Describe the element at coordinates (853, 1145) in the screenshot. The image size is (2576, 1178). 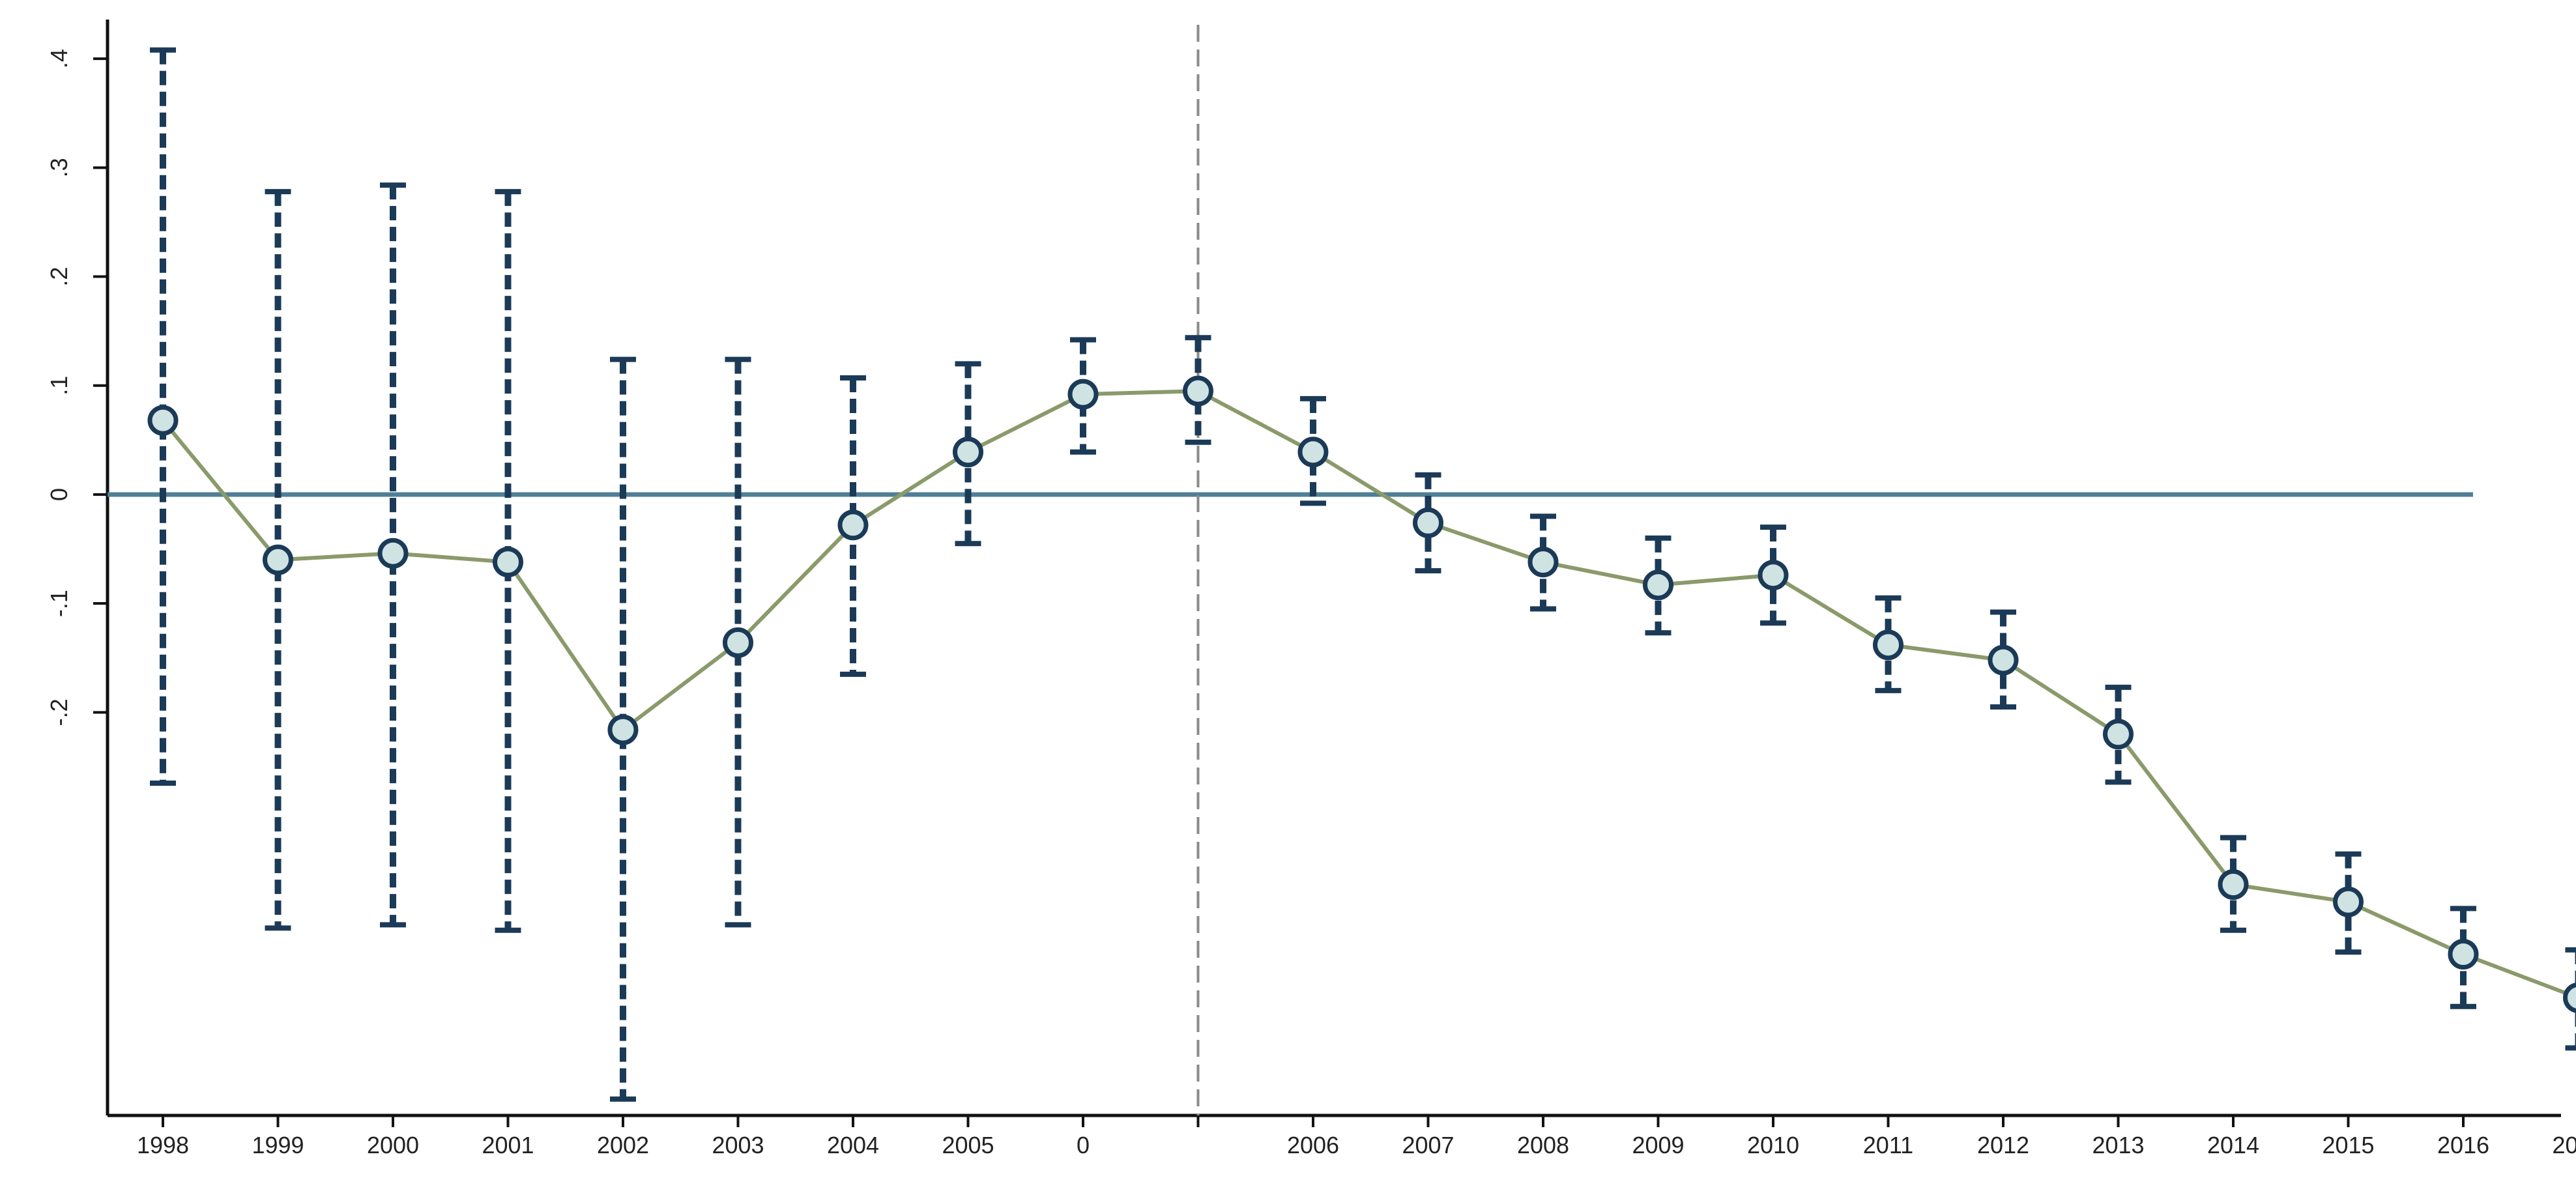
I see `x-tick-label: 2004` at that location.